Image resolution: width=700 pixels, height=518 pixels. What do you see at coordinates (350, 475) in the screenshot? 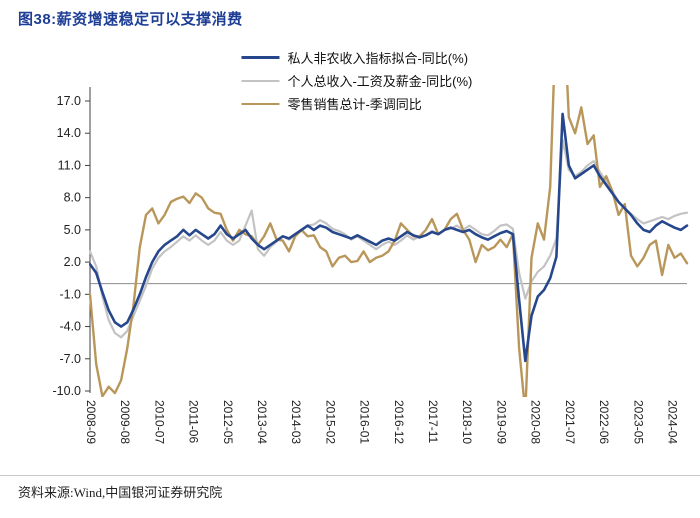
I see `footer-divider` at bounding box center [350, 475].